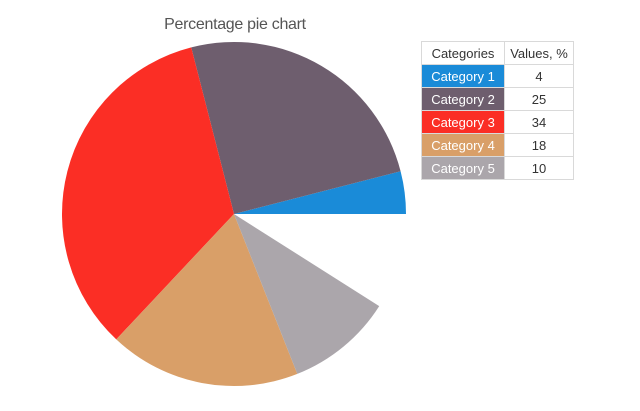 This screenshot has height=411, width=640. I want to click on legend-category-label: Category 3, so click(463, 122).